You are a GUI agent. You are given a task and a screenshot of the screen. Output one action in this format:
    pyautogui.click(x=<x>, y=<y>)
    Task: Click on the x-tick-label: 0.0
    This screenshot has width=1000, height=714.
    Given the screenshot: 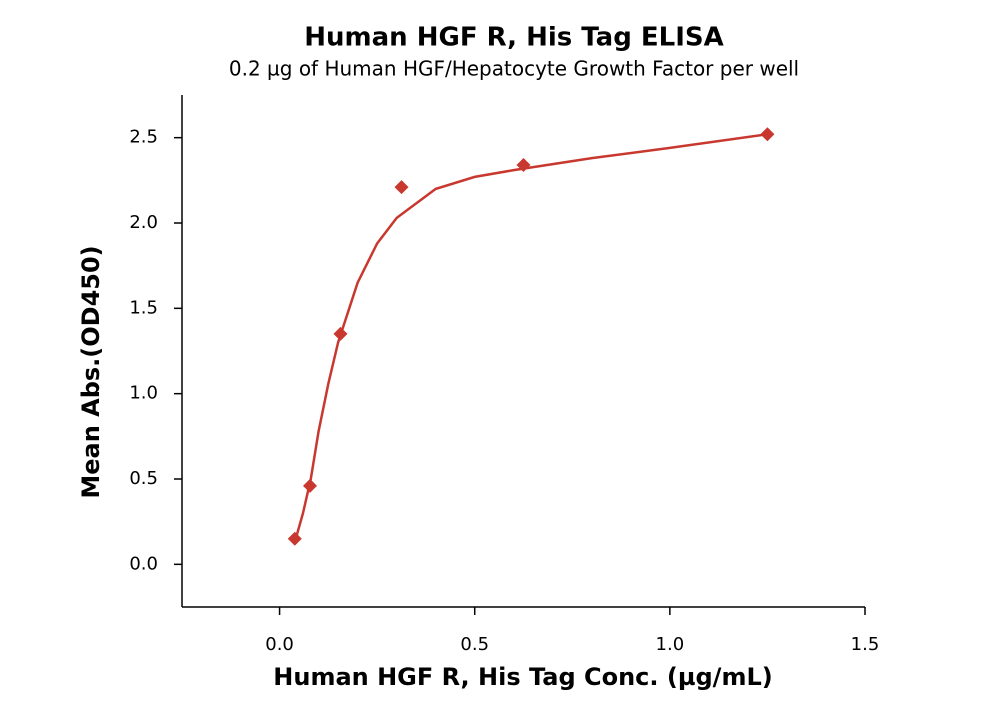 What is the action you would take?
    pyautogui.click(x=279, y=644)
    